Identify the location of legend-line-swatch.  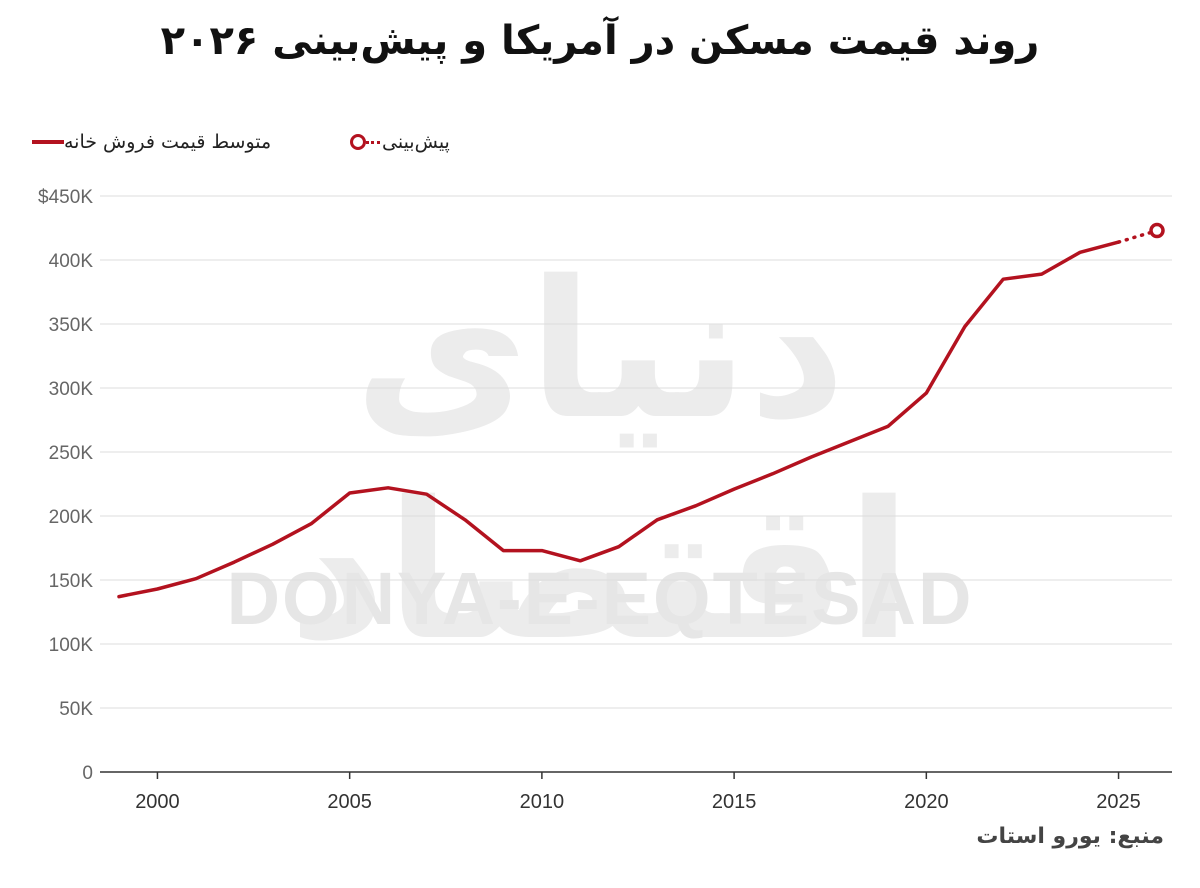
(48, 142).